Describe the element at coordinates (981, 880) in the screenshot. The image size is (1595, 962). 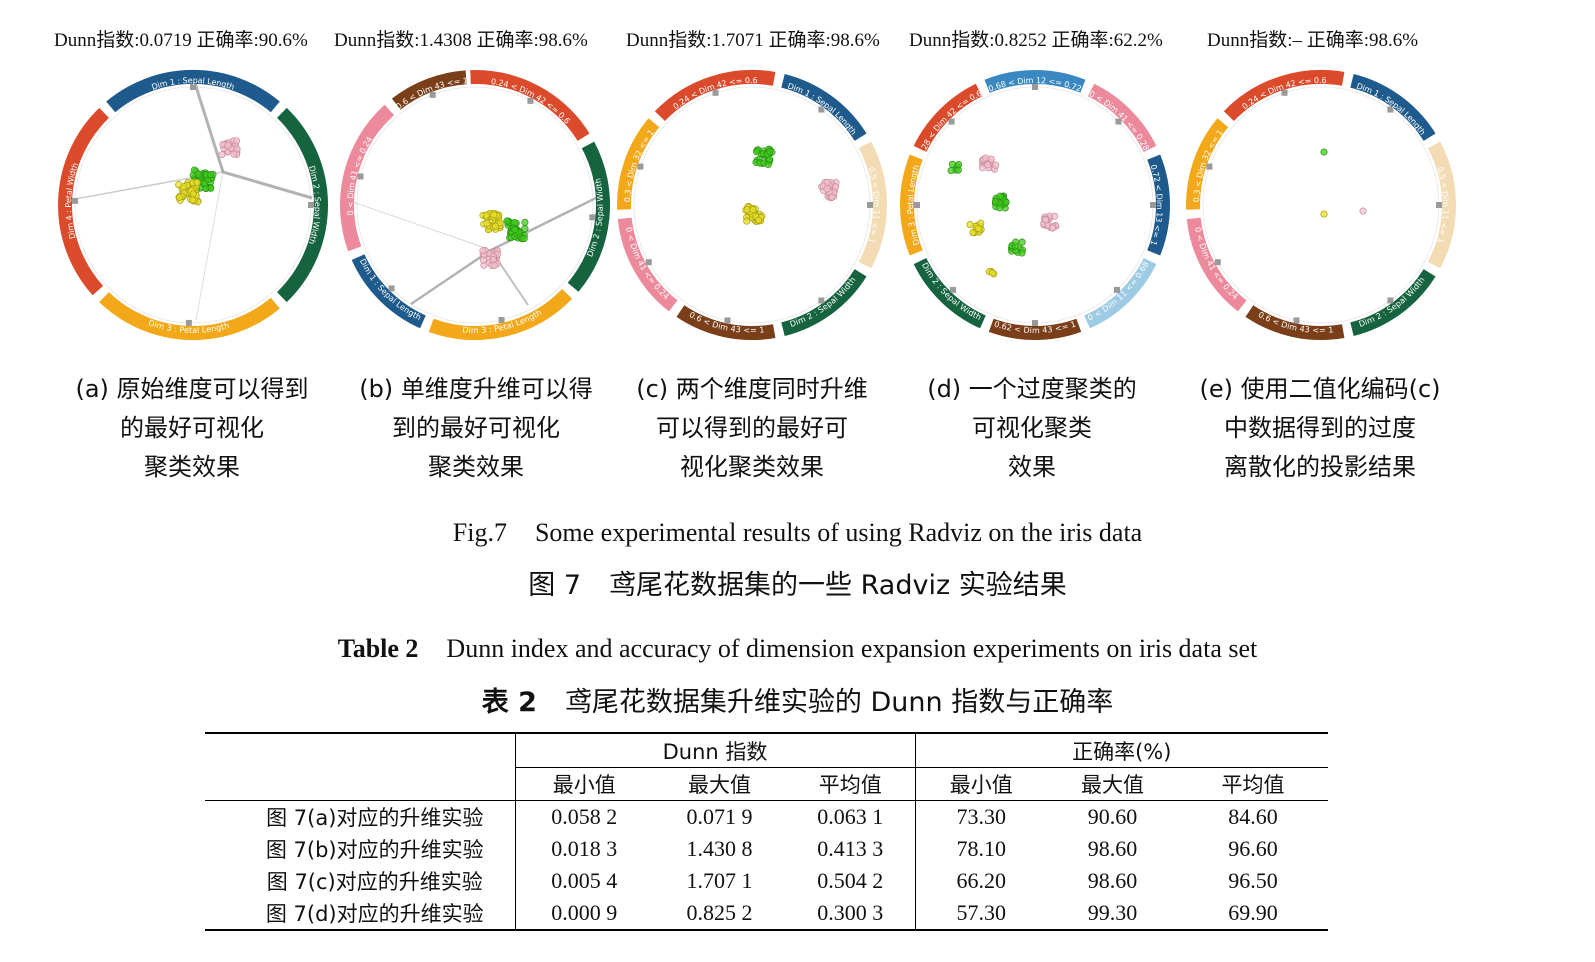
I see `table-cell: 66.20` at that location.